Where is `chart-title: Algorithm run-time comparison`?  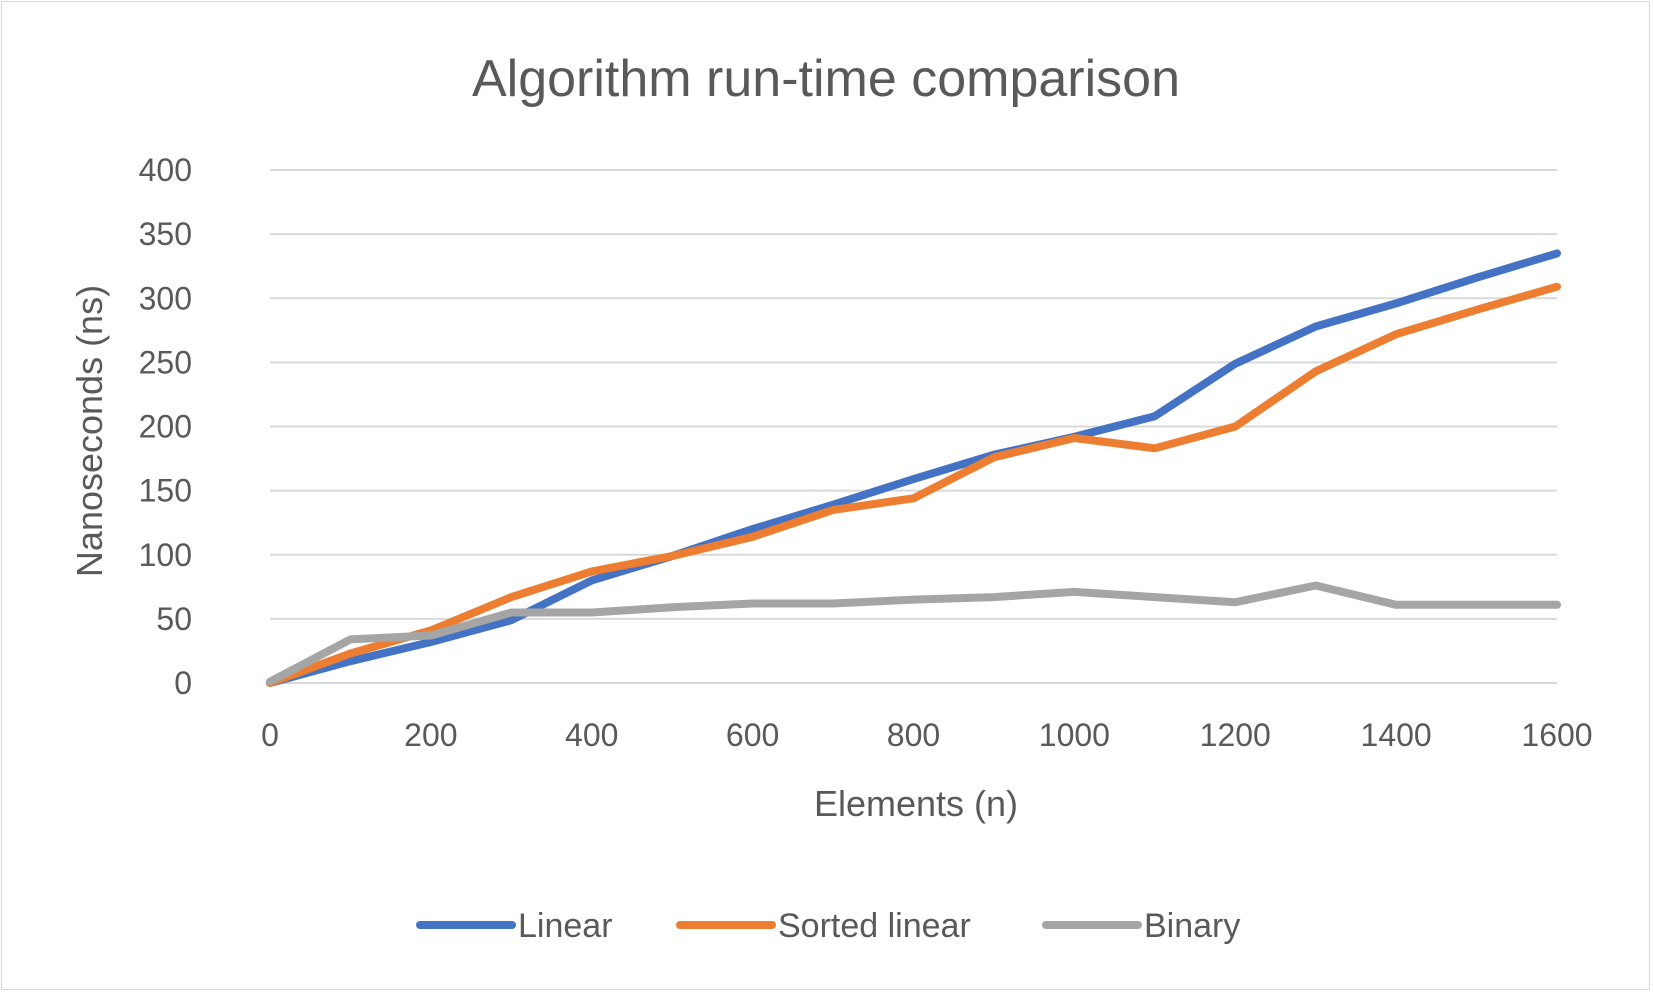
chart-title: Algorithm run-time comparison is located at coordinates (826, 79).